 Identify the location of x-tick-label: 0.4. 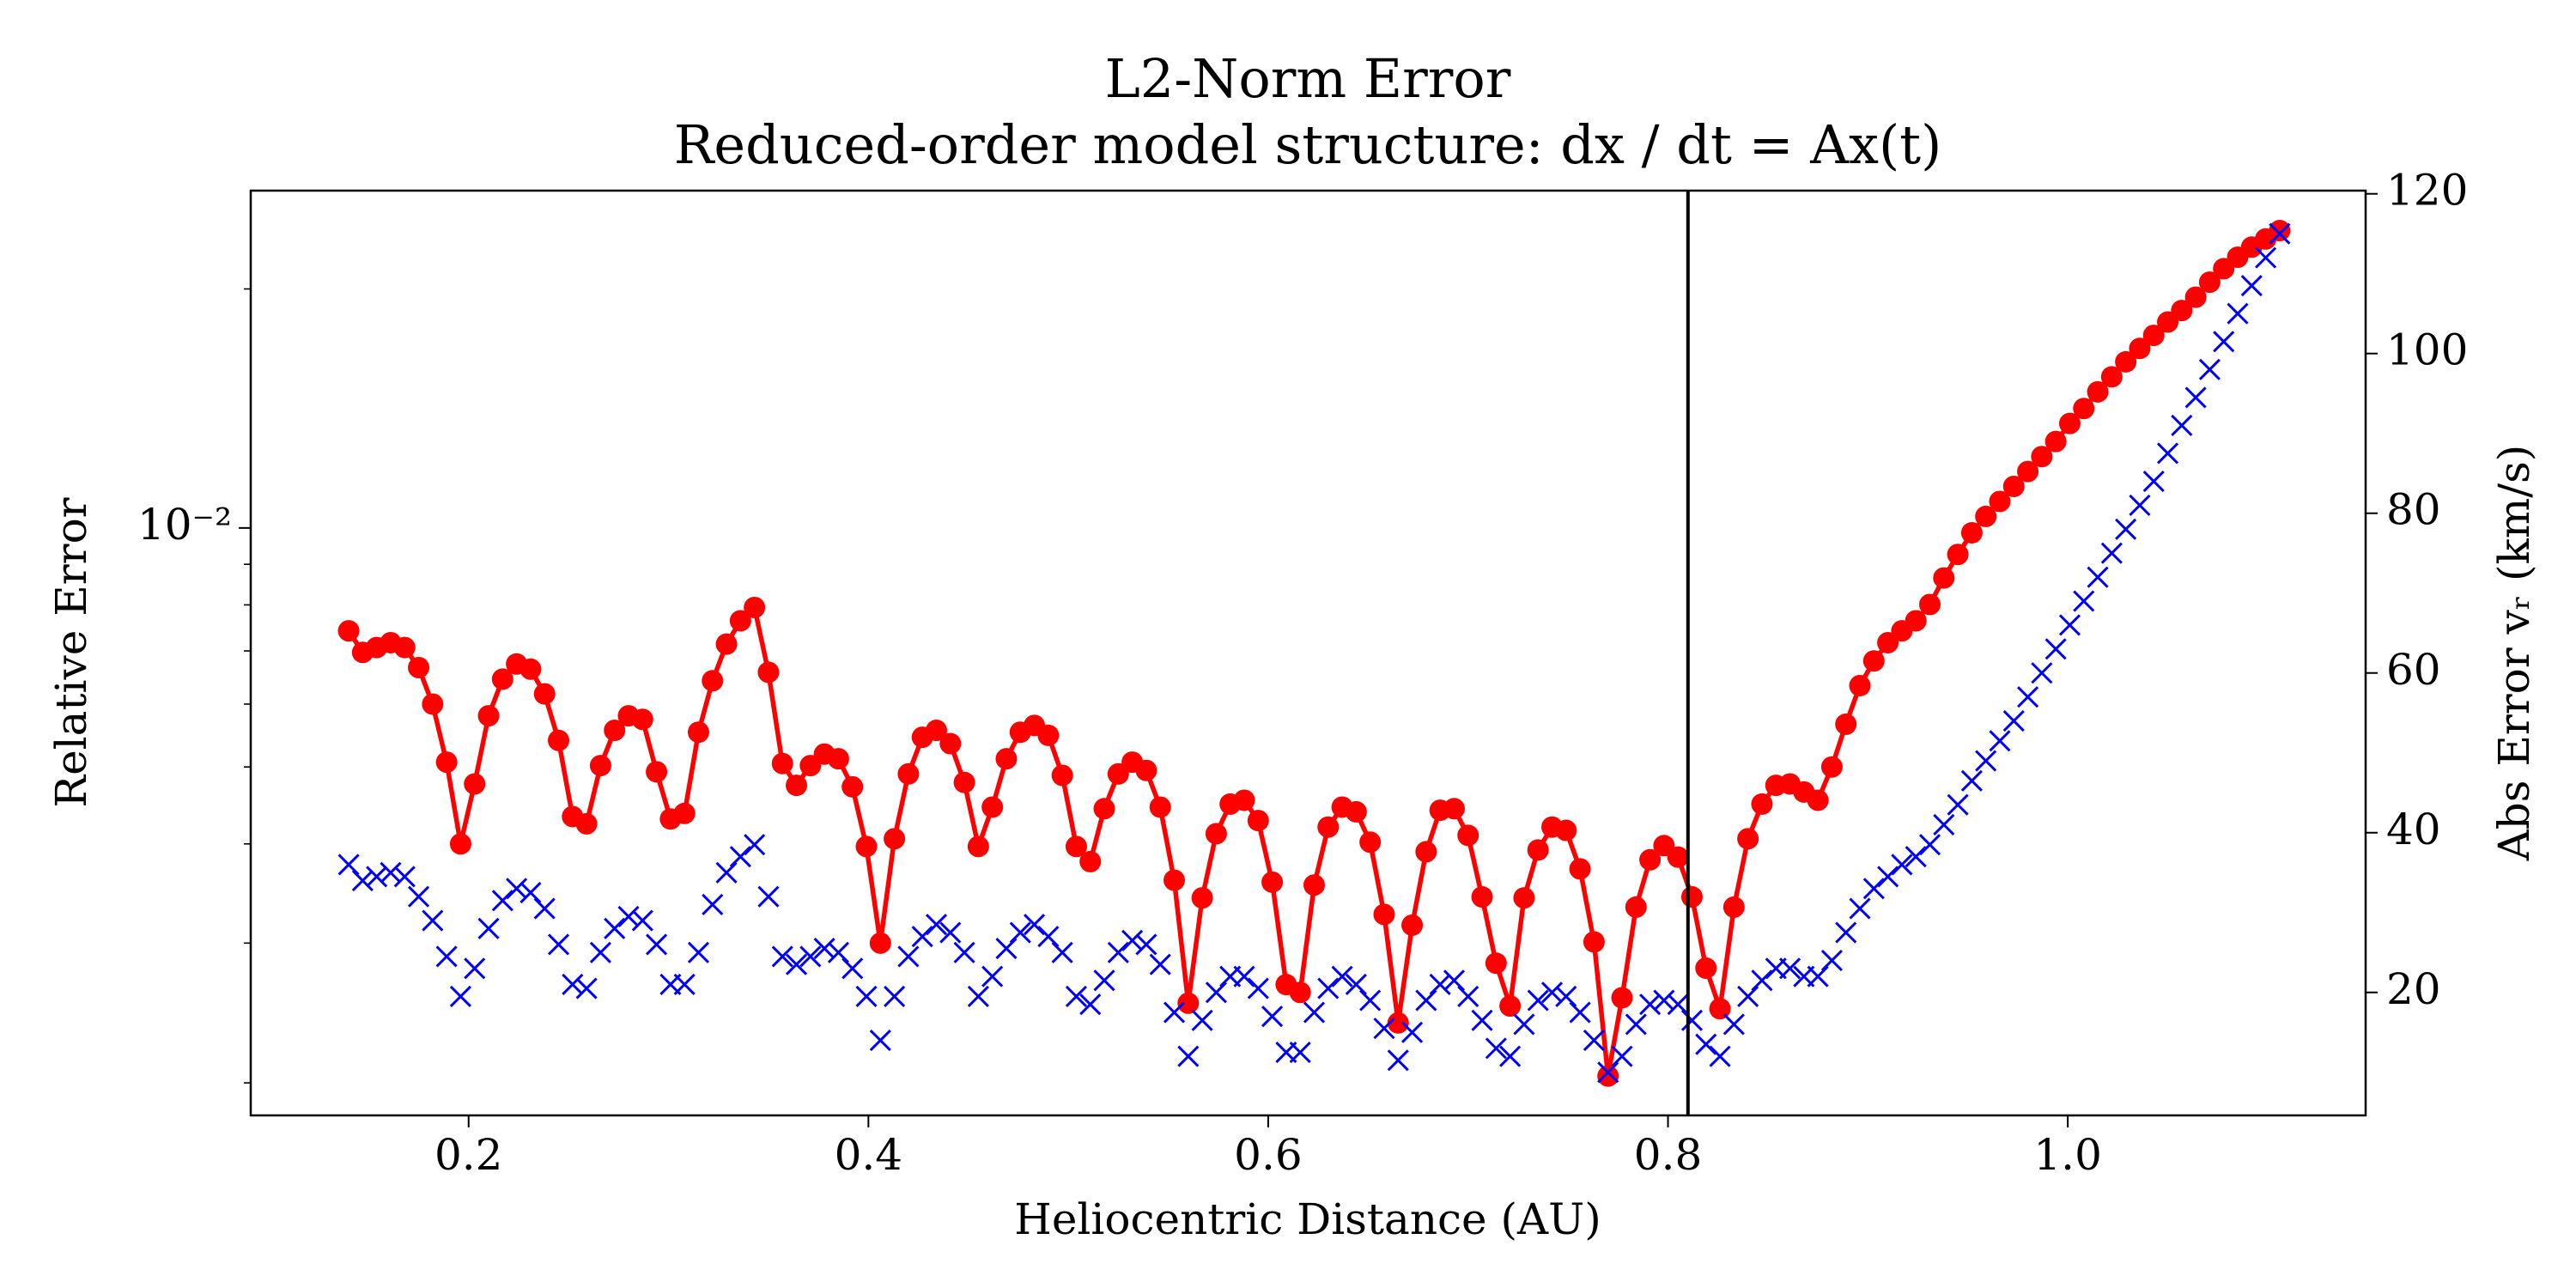
(869, 1155).